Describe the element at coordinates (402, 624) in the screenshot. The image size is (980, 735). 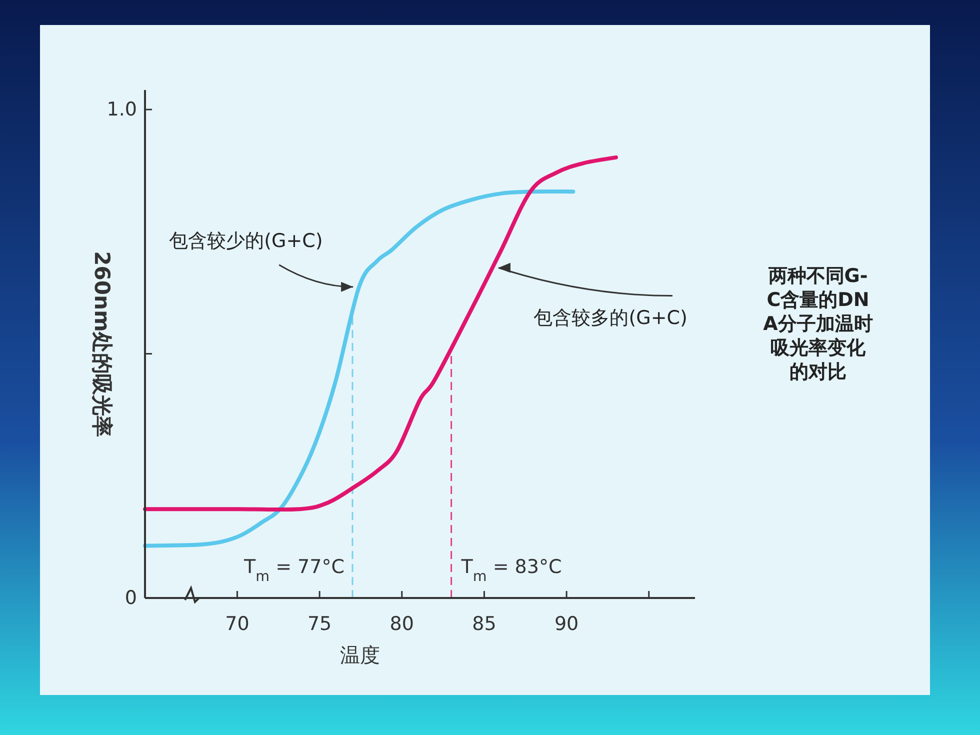
I see `x-tick-label: 80` at that location.